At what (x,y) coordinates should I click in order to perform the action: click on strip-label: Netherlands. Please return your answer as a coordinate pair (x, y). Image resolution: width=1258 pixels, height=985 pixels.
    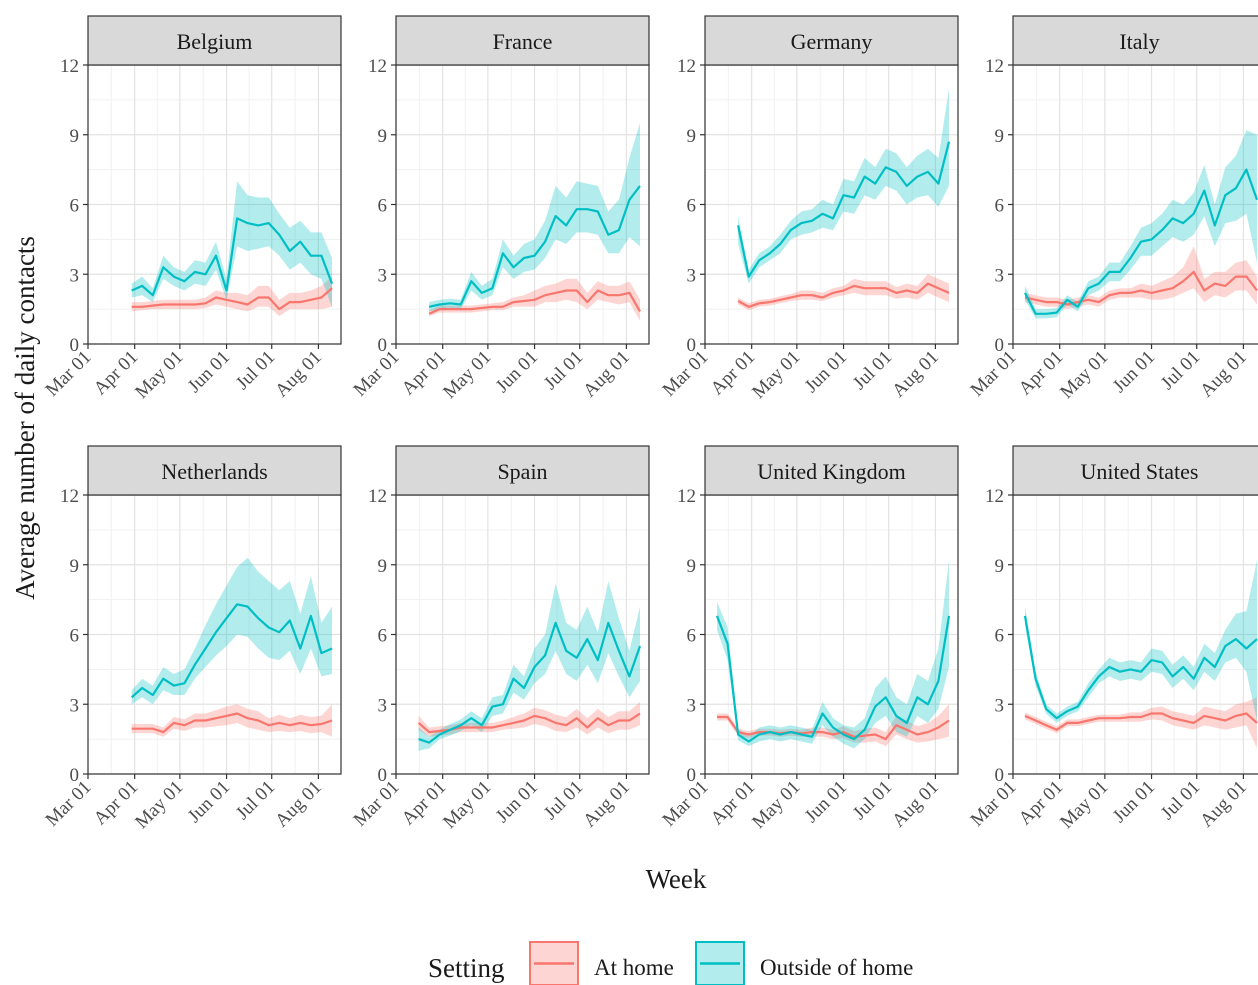
    Looking at the image, I should click on (214, 471).